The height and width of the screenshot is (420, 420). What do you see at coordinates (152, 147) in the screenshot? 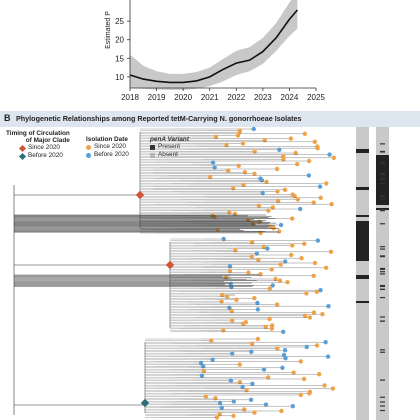
I see `square-icon-present` at bounding box center [152, 147].